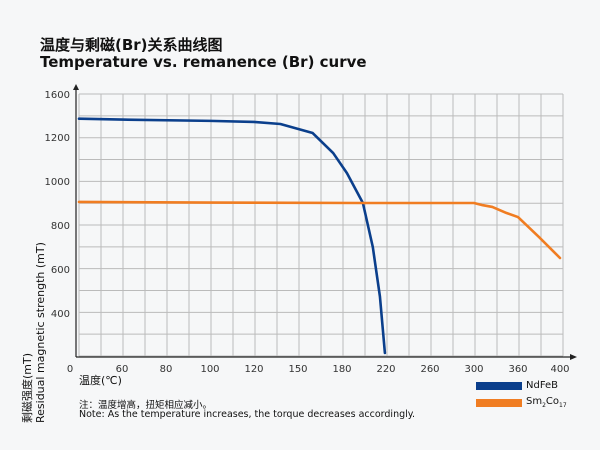 The width and height of the screenshot is (600, 450). Describe the element at coordinates (542, 385) in the screenshot. I see `legend-label-ndfeb: NdFeB` at that location.